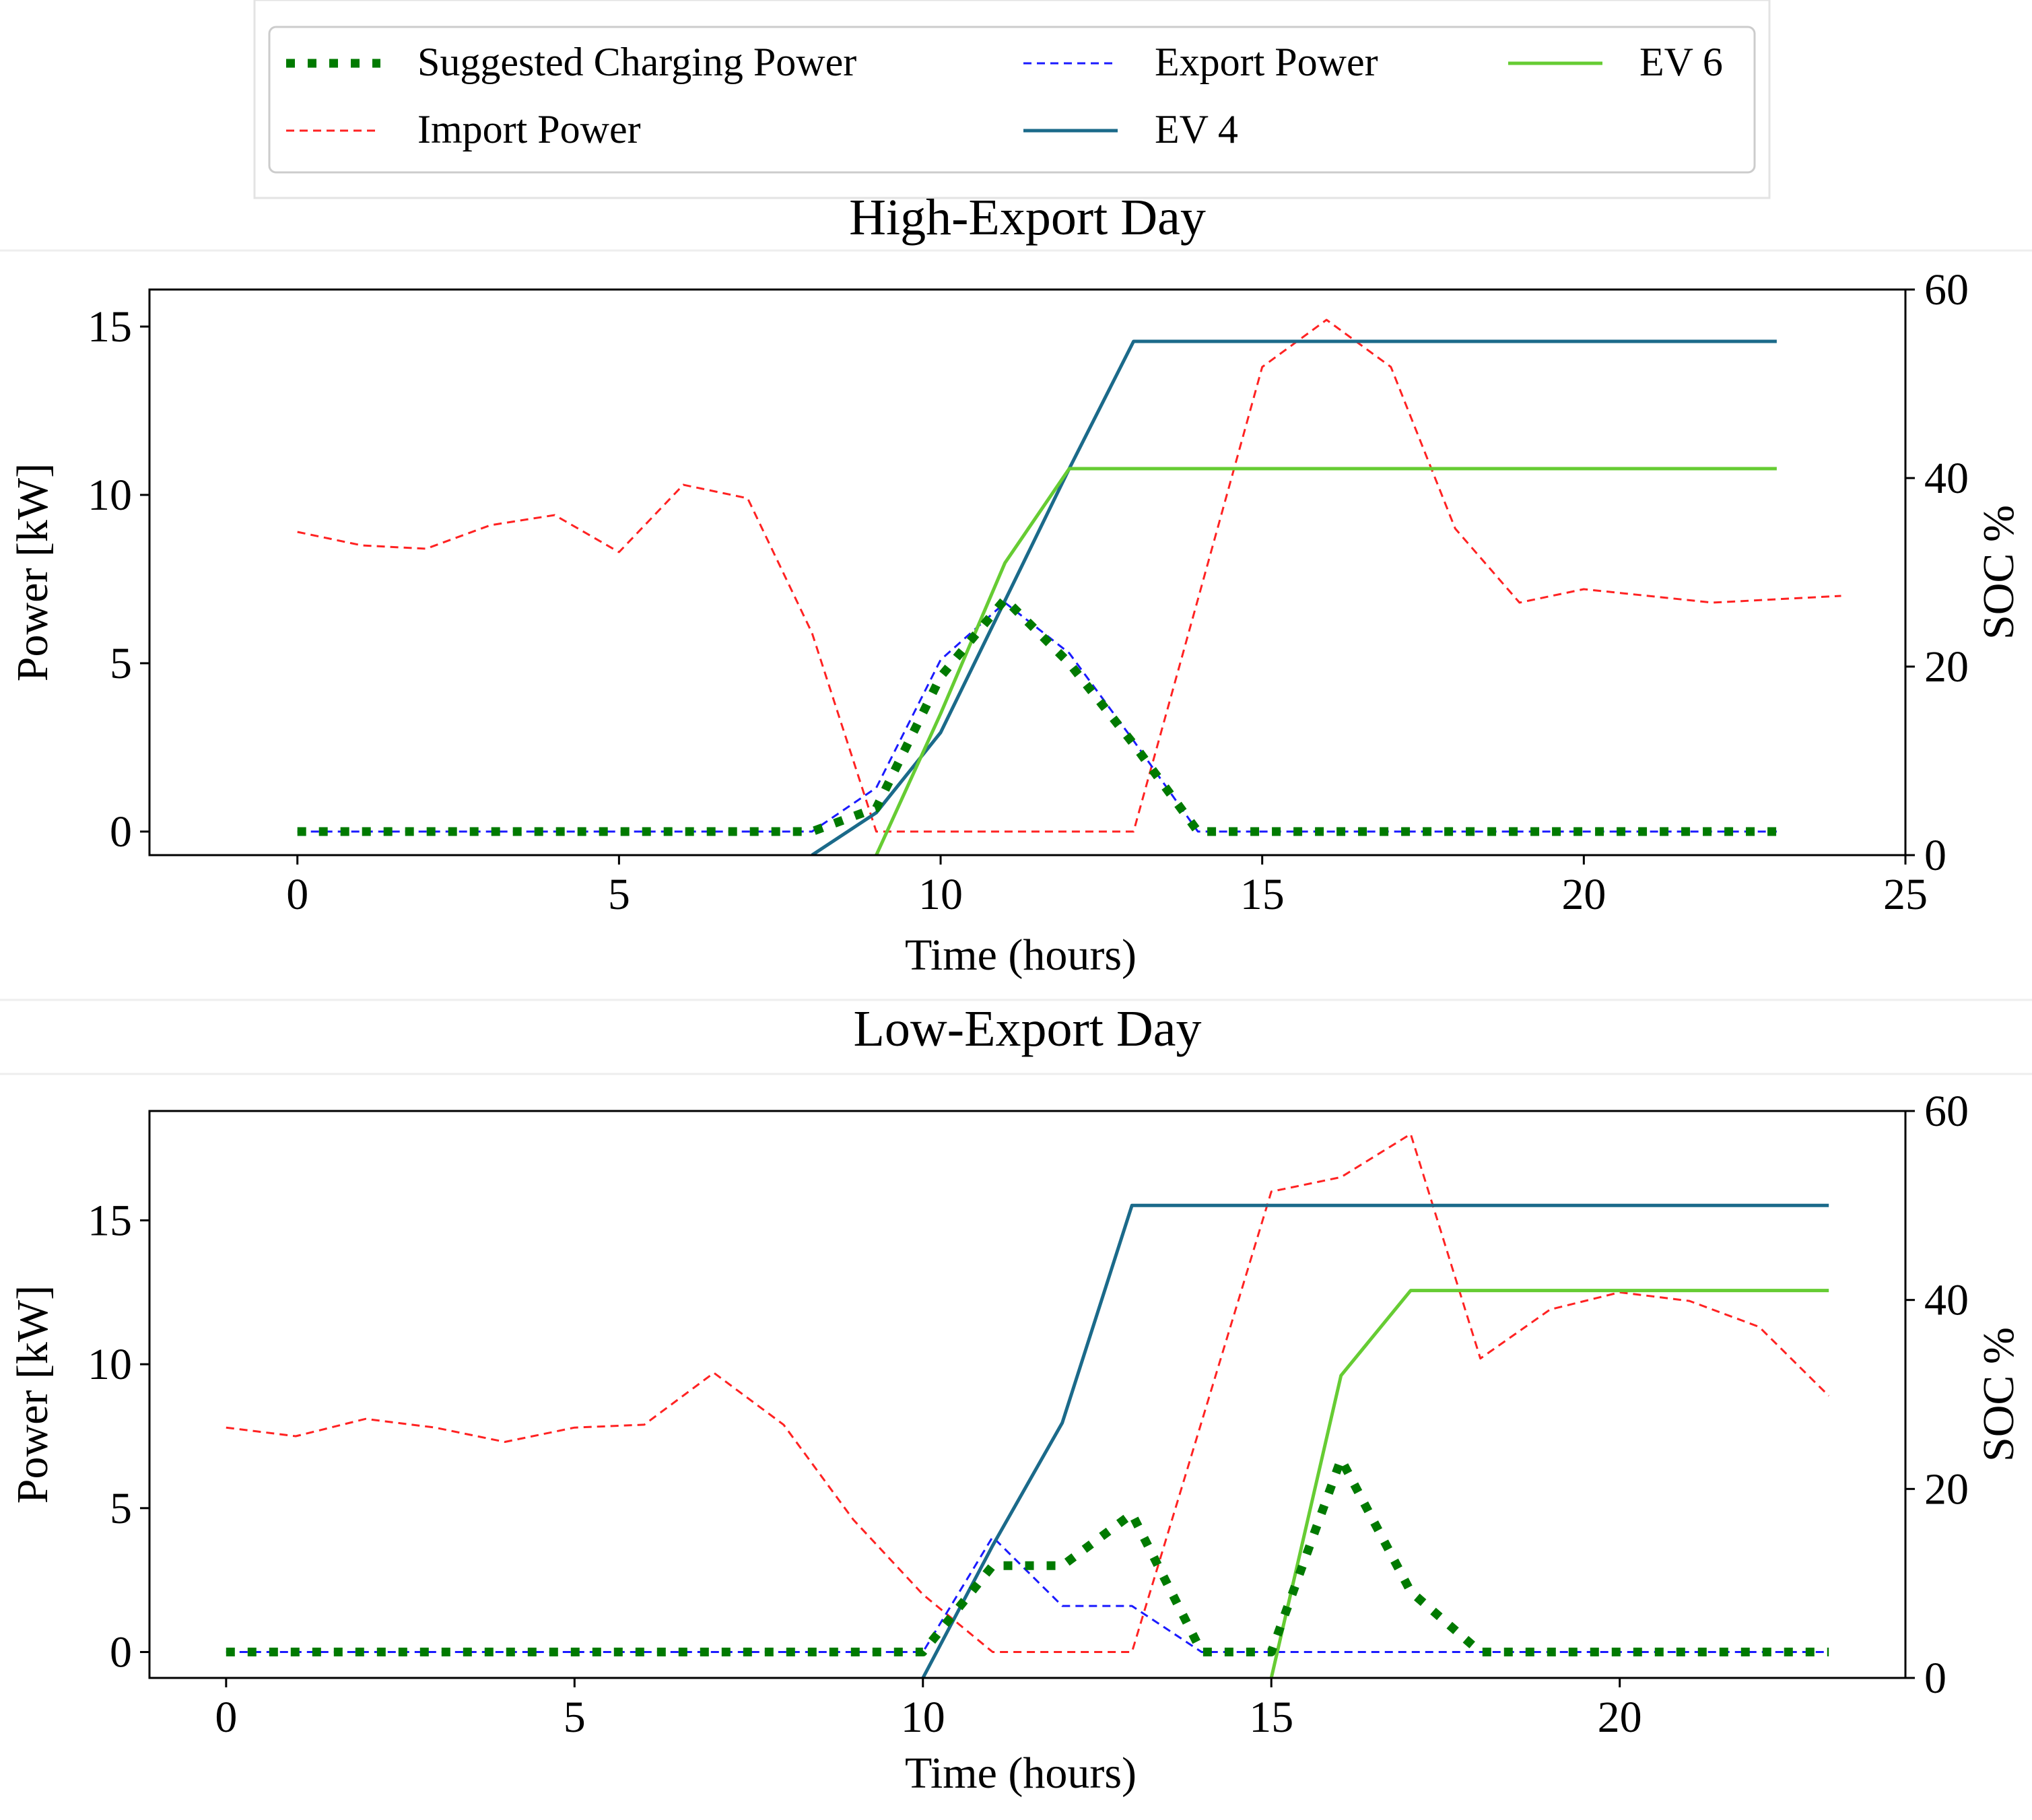 The height and width of the screenshot is (1820, 2032). Describe the element at coordinates (1616, 62) in the screenshot. I see `legend-item-ev6: EV 6` at that location.